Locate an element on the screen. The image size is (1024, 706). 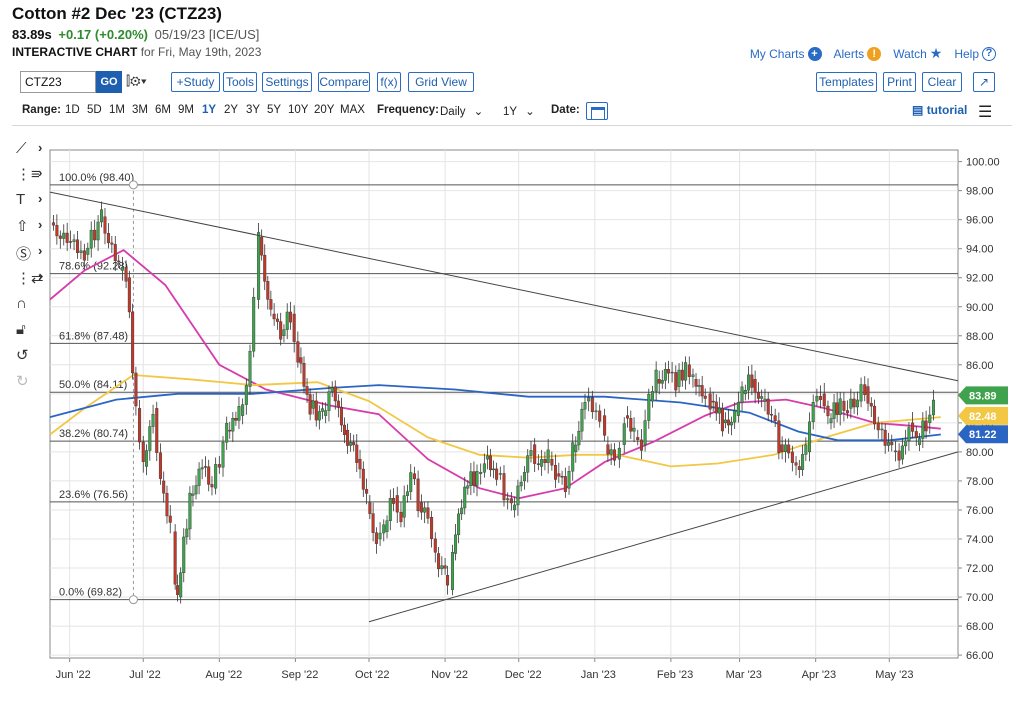
help-link: Help? is located at coordinates (975, 53).